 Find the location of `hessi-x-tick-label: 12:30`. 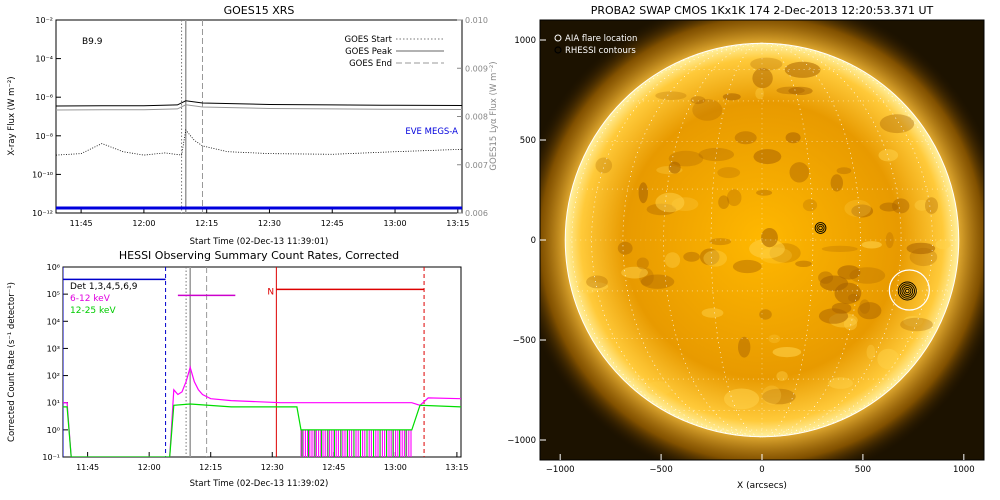

hessi-x-tick-label: 12:30 is located at coordinates (272, 467).